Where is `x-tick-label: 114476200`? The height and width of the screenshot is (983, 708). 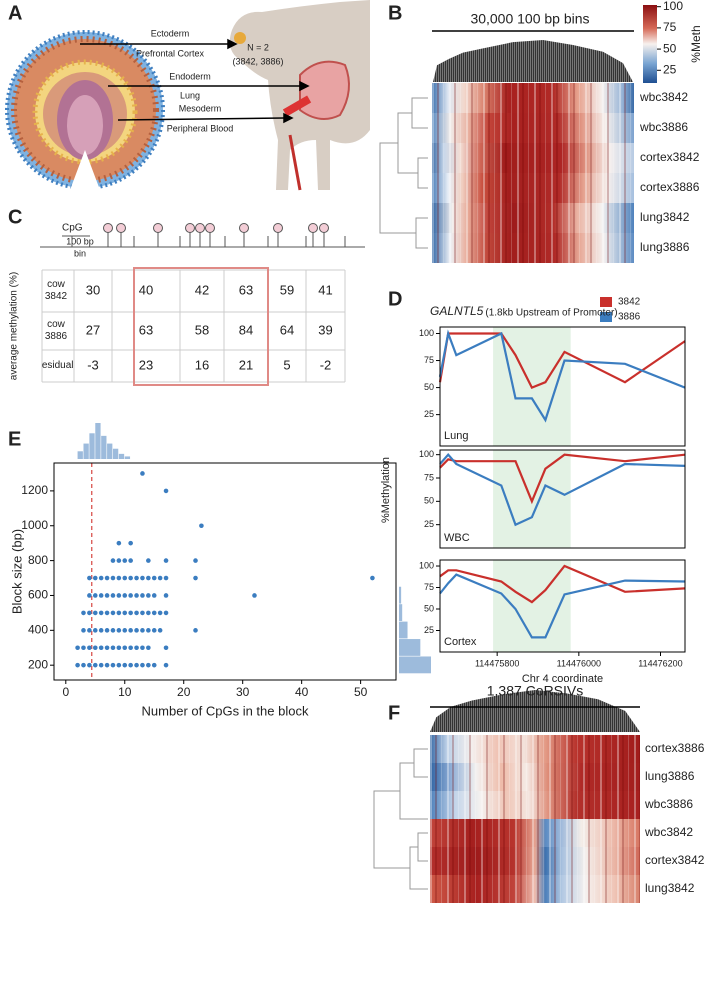 x-tick-label: 114476200 is located at coordinates (660, 663).